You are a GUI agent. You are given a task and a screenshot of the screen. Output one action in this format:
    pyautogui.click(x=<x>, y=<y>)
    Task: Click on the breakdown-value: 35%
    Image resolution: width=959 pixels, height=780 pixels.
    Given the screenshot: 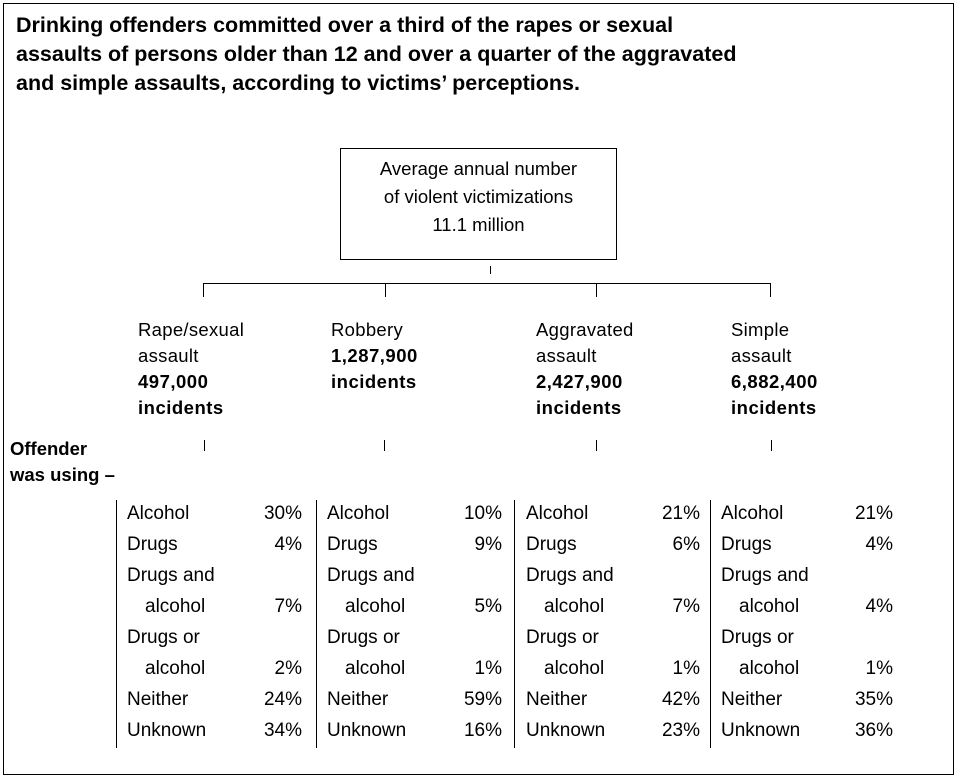 What is the action you would take?
    pyautogui.click(x=873, y=699)
    